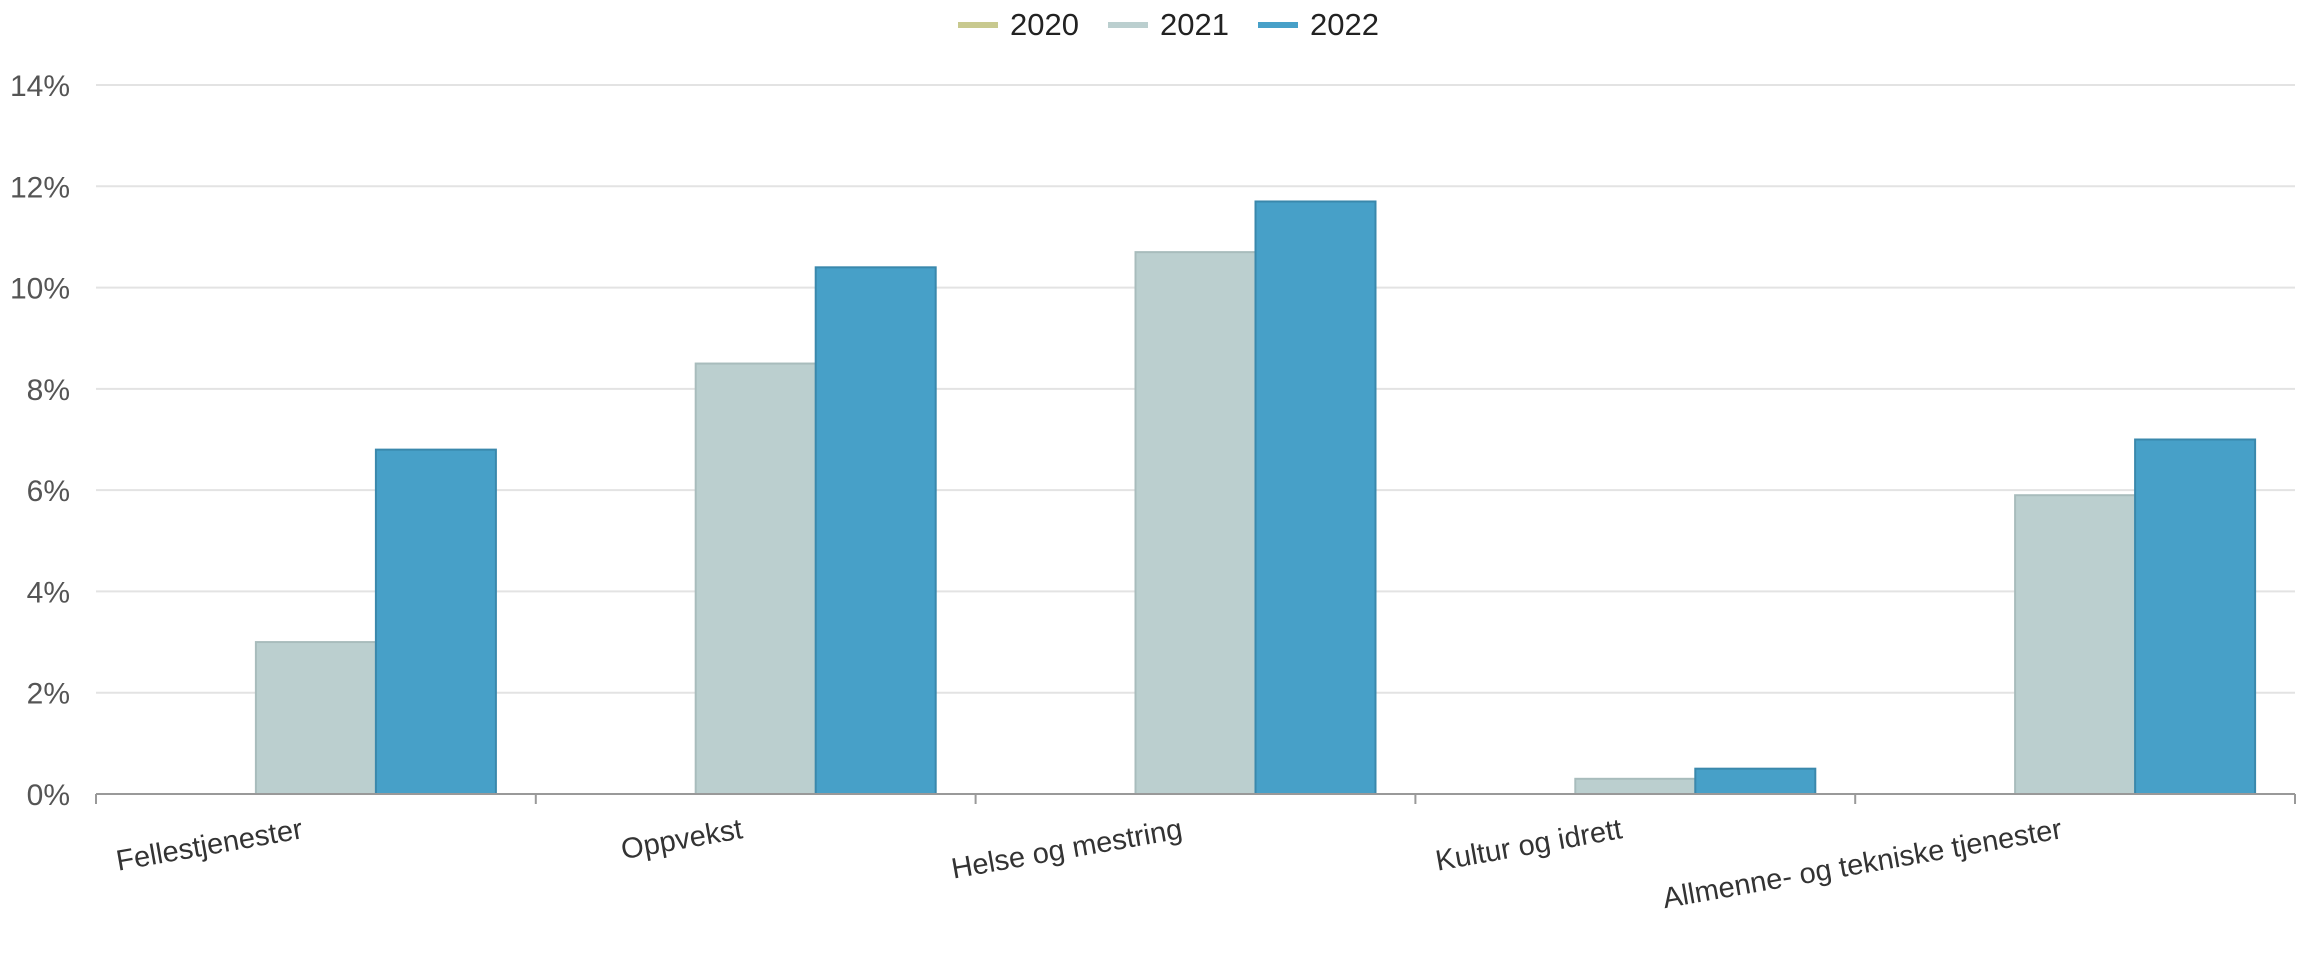  I want to click on legend-swatch-2022, so click(1278, 25).